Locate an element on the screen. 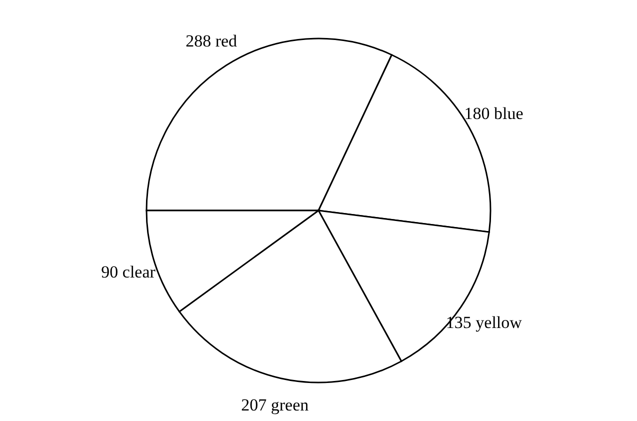 The image size is (637, 421). slice-label: 207 green is located at coordinates (275, 405).